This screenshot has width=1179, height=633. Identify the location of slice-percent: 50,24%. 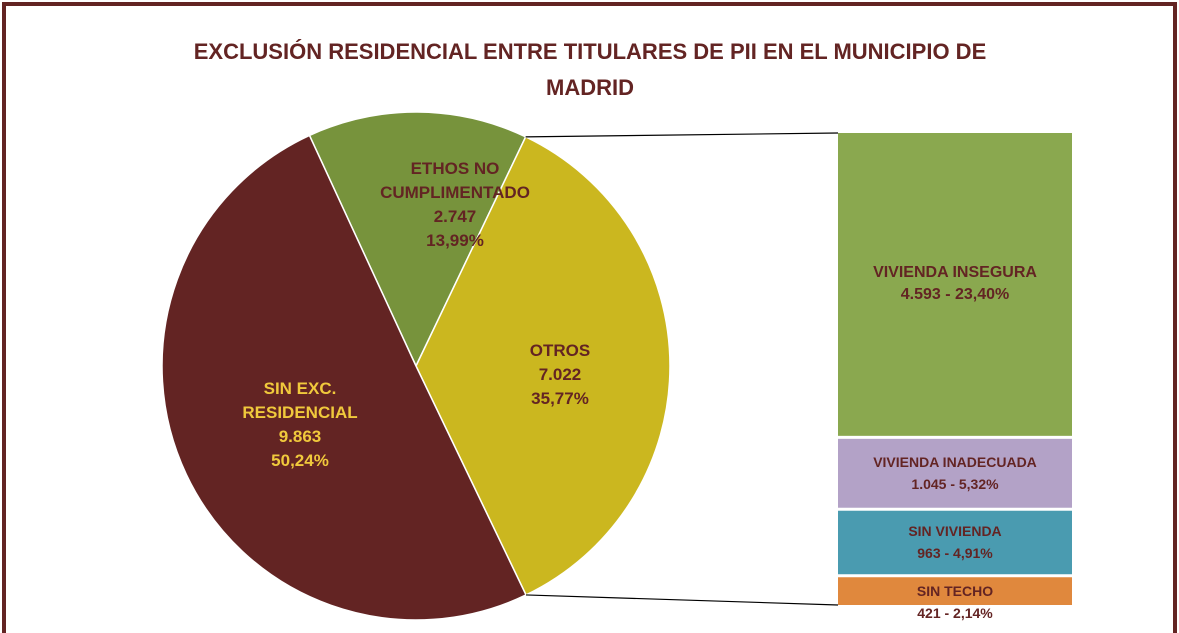
(300, 460).